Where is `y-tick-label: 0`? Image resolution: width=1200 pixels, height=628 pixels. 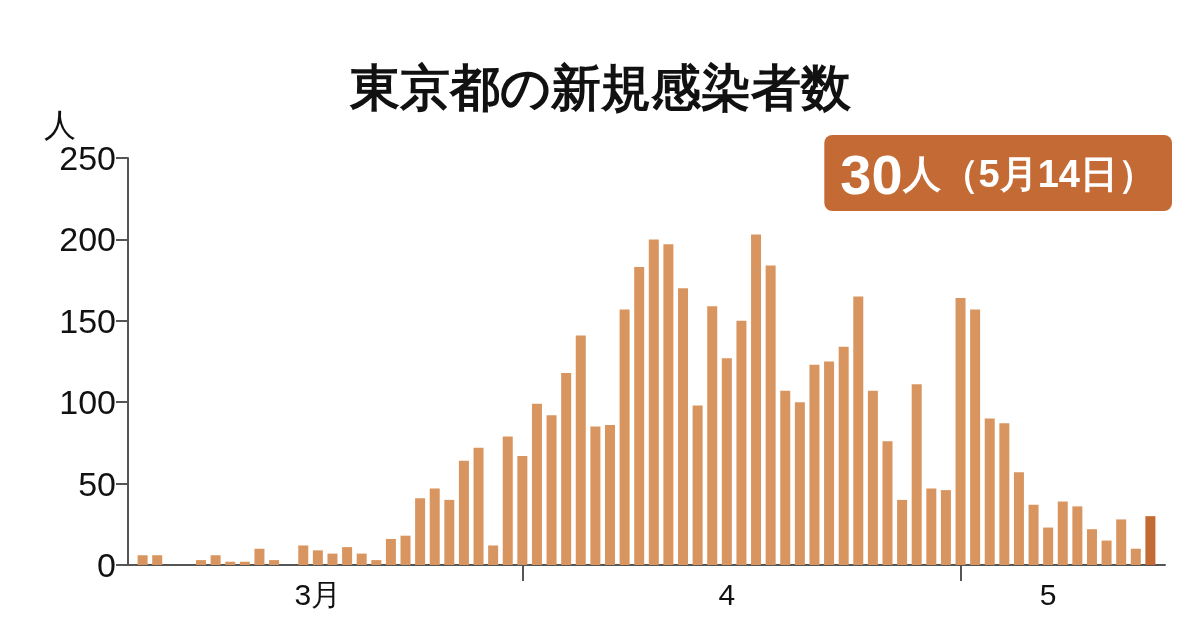
y-tick-label: 0 is located at coordinates (106, 565).